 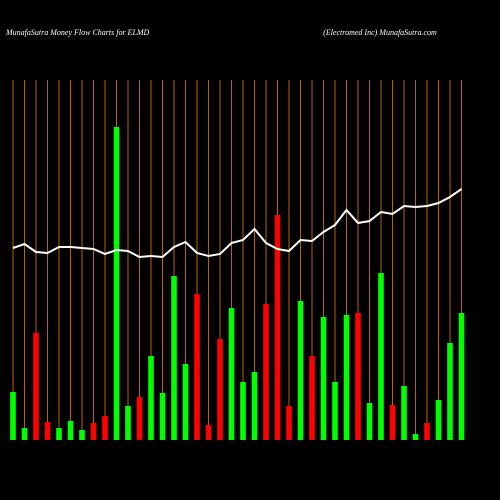 I want to click on chart-title: MunafaSutra Money Flow Charts for ELMD, so click(x=77, y=32).